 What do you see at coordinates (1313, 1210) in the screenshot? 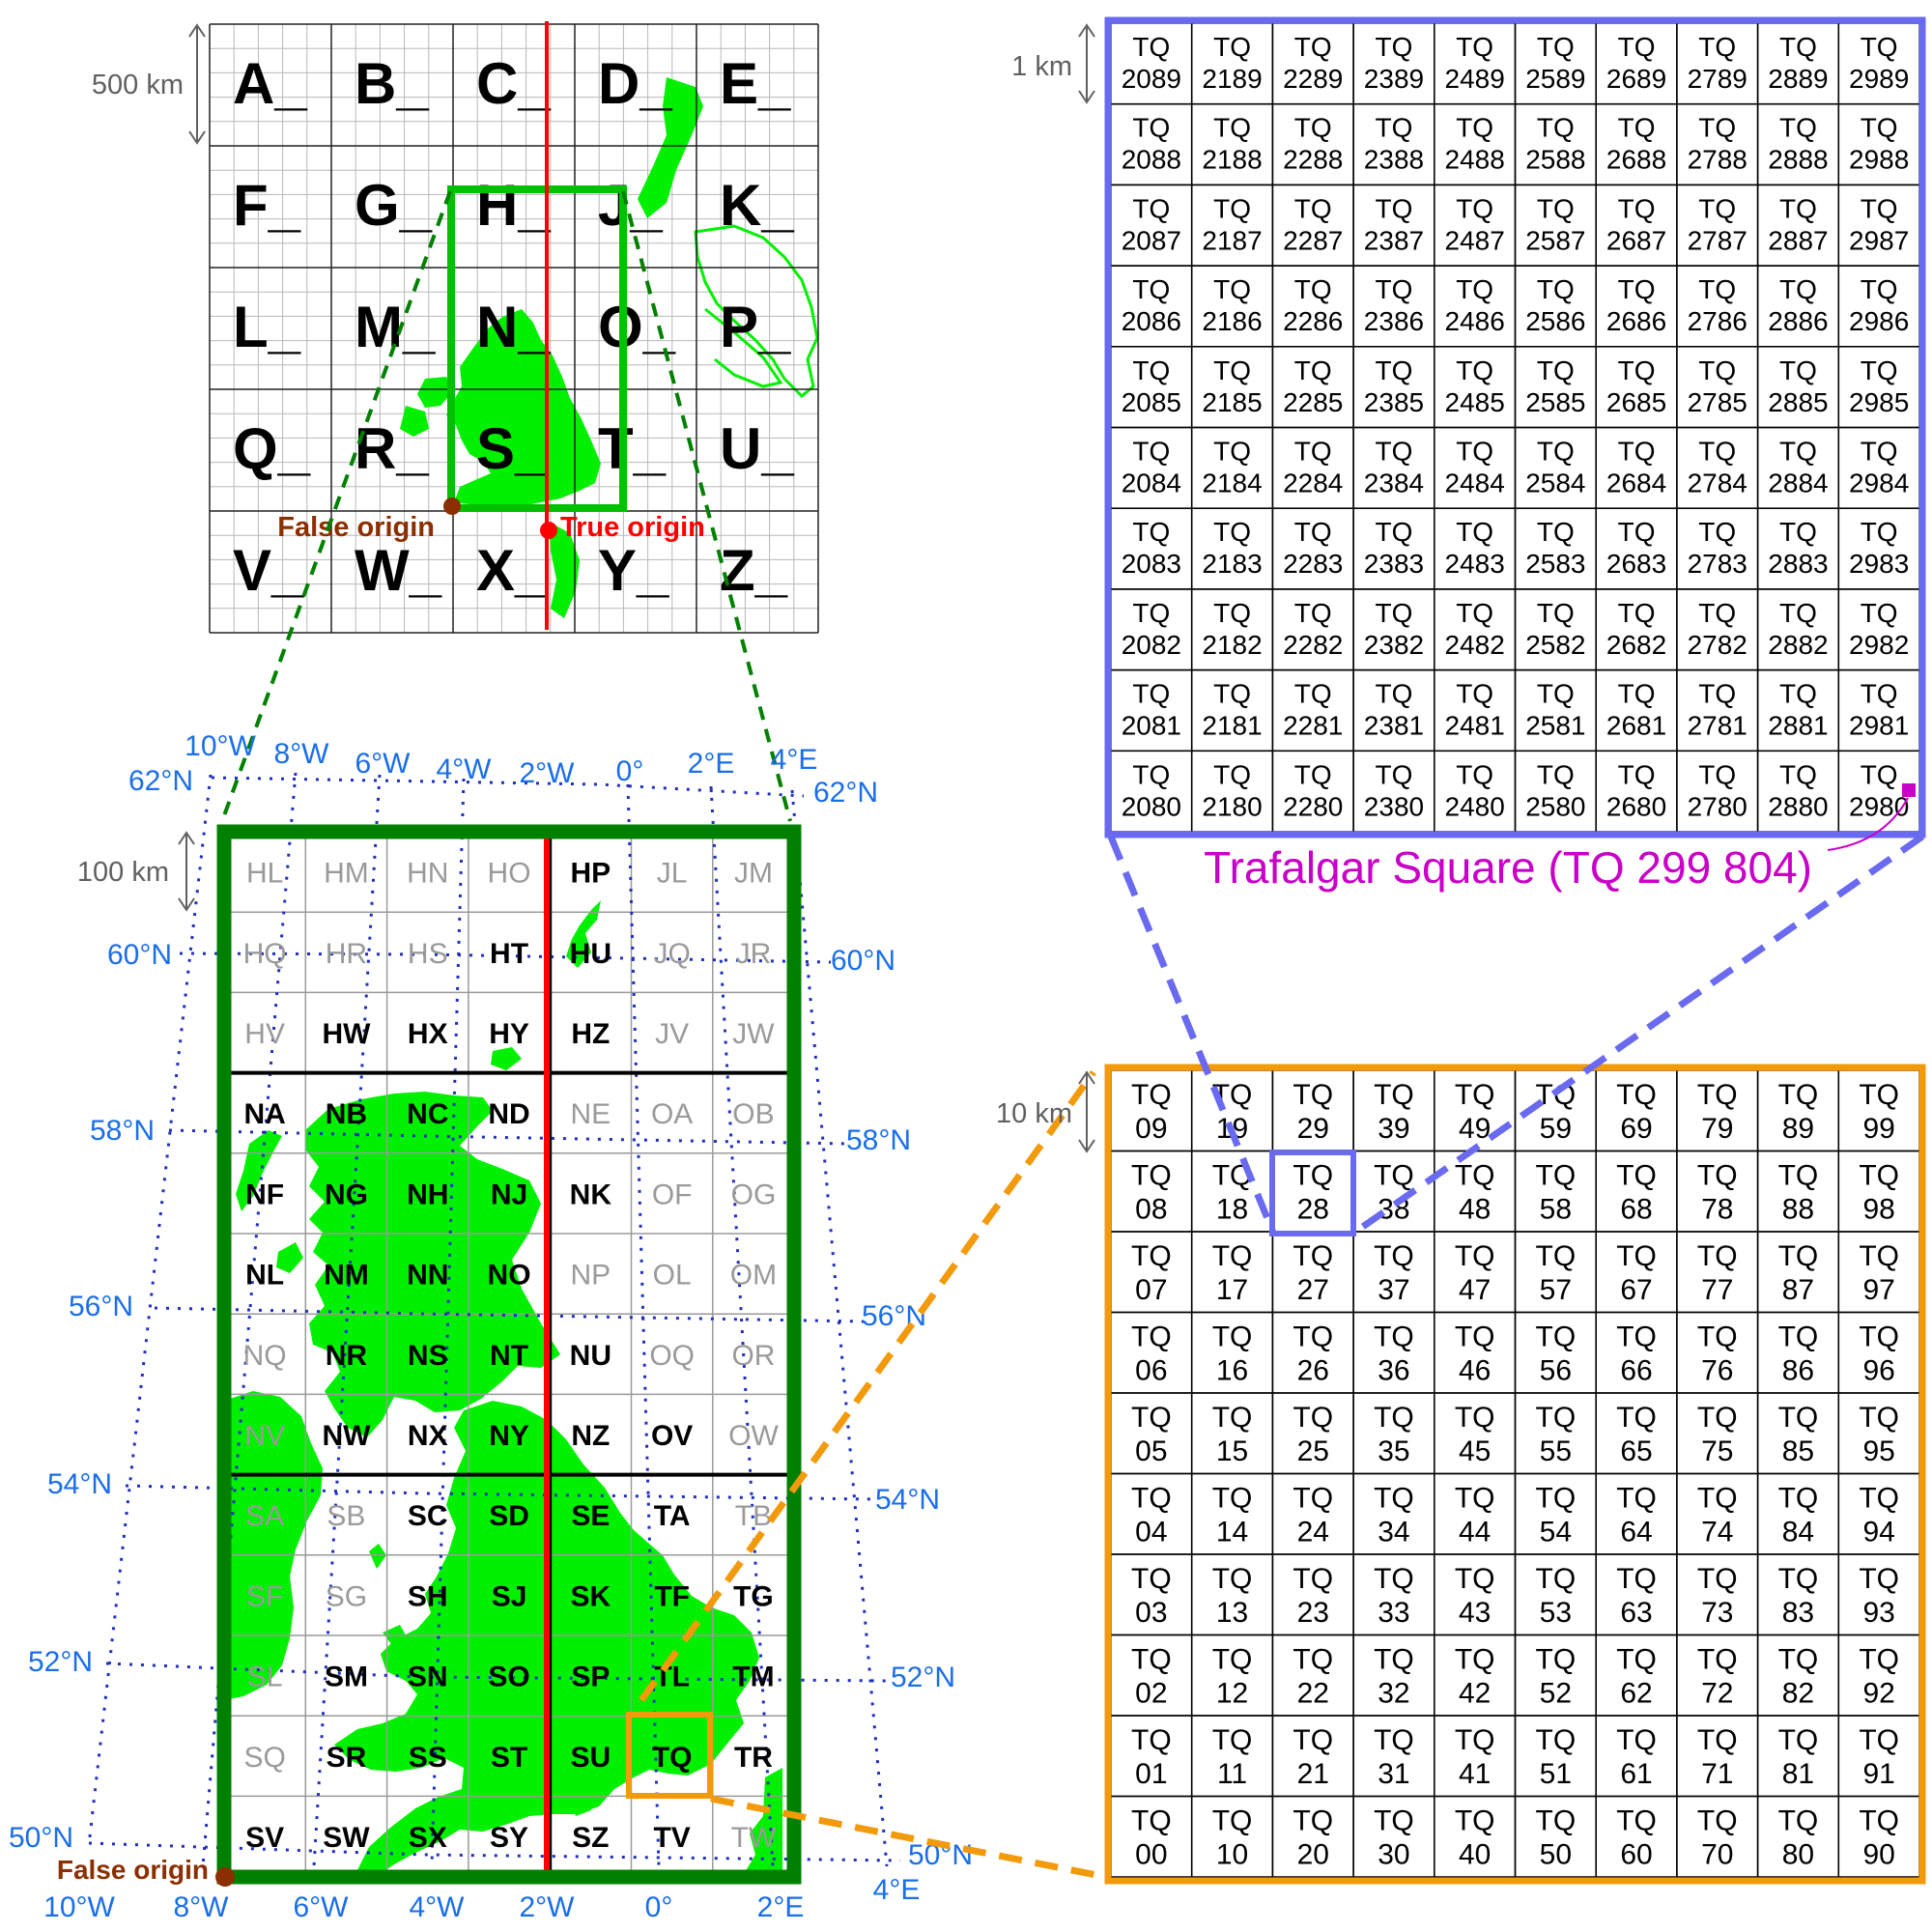
I see `tq10-cell-digits: 28` at bounding box center [1313, 1210].